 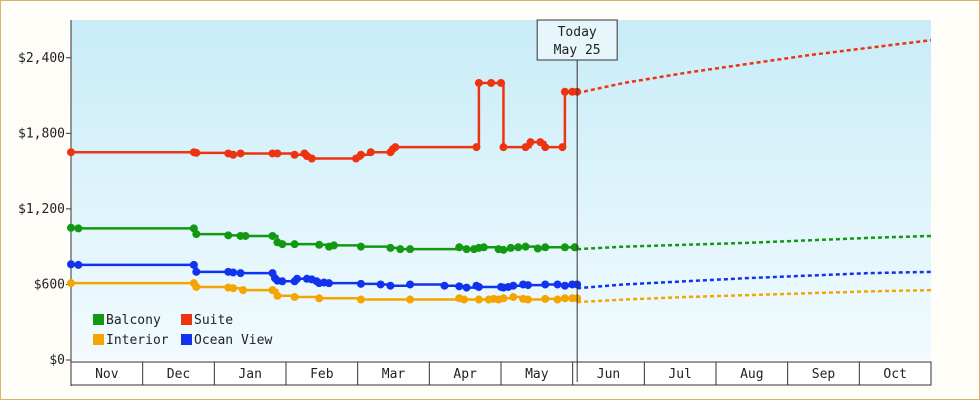 I want to click on legend-swatch-balcony, so click(x=98, y=319).